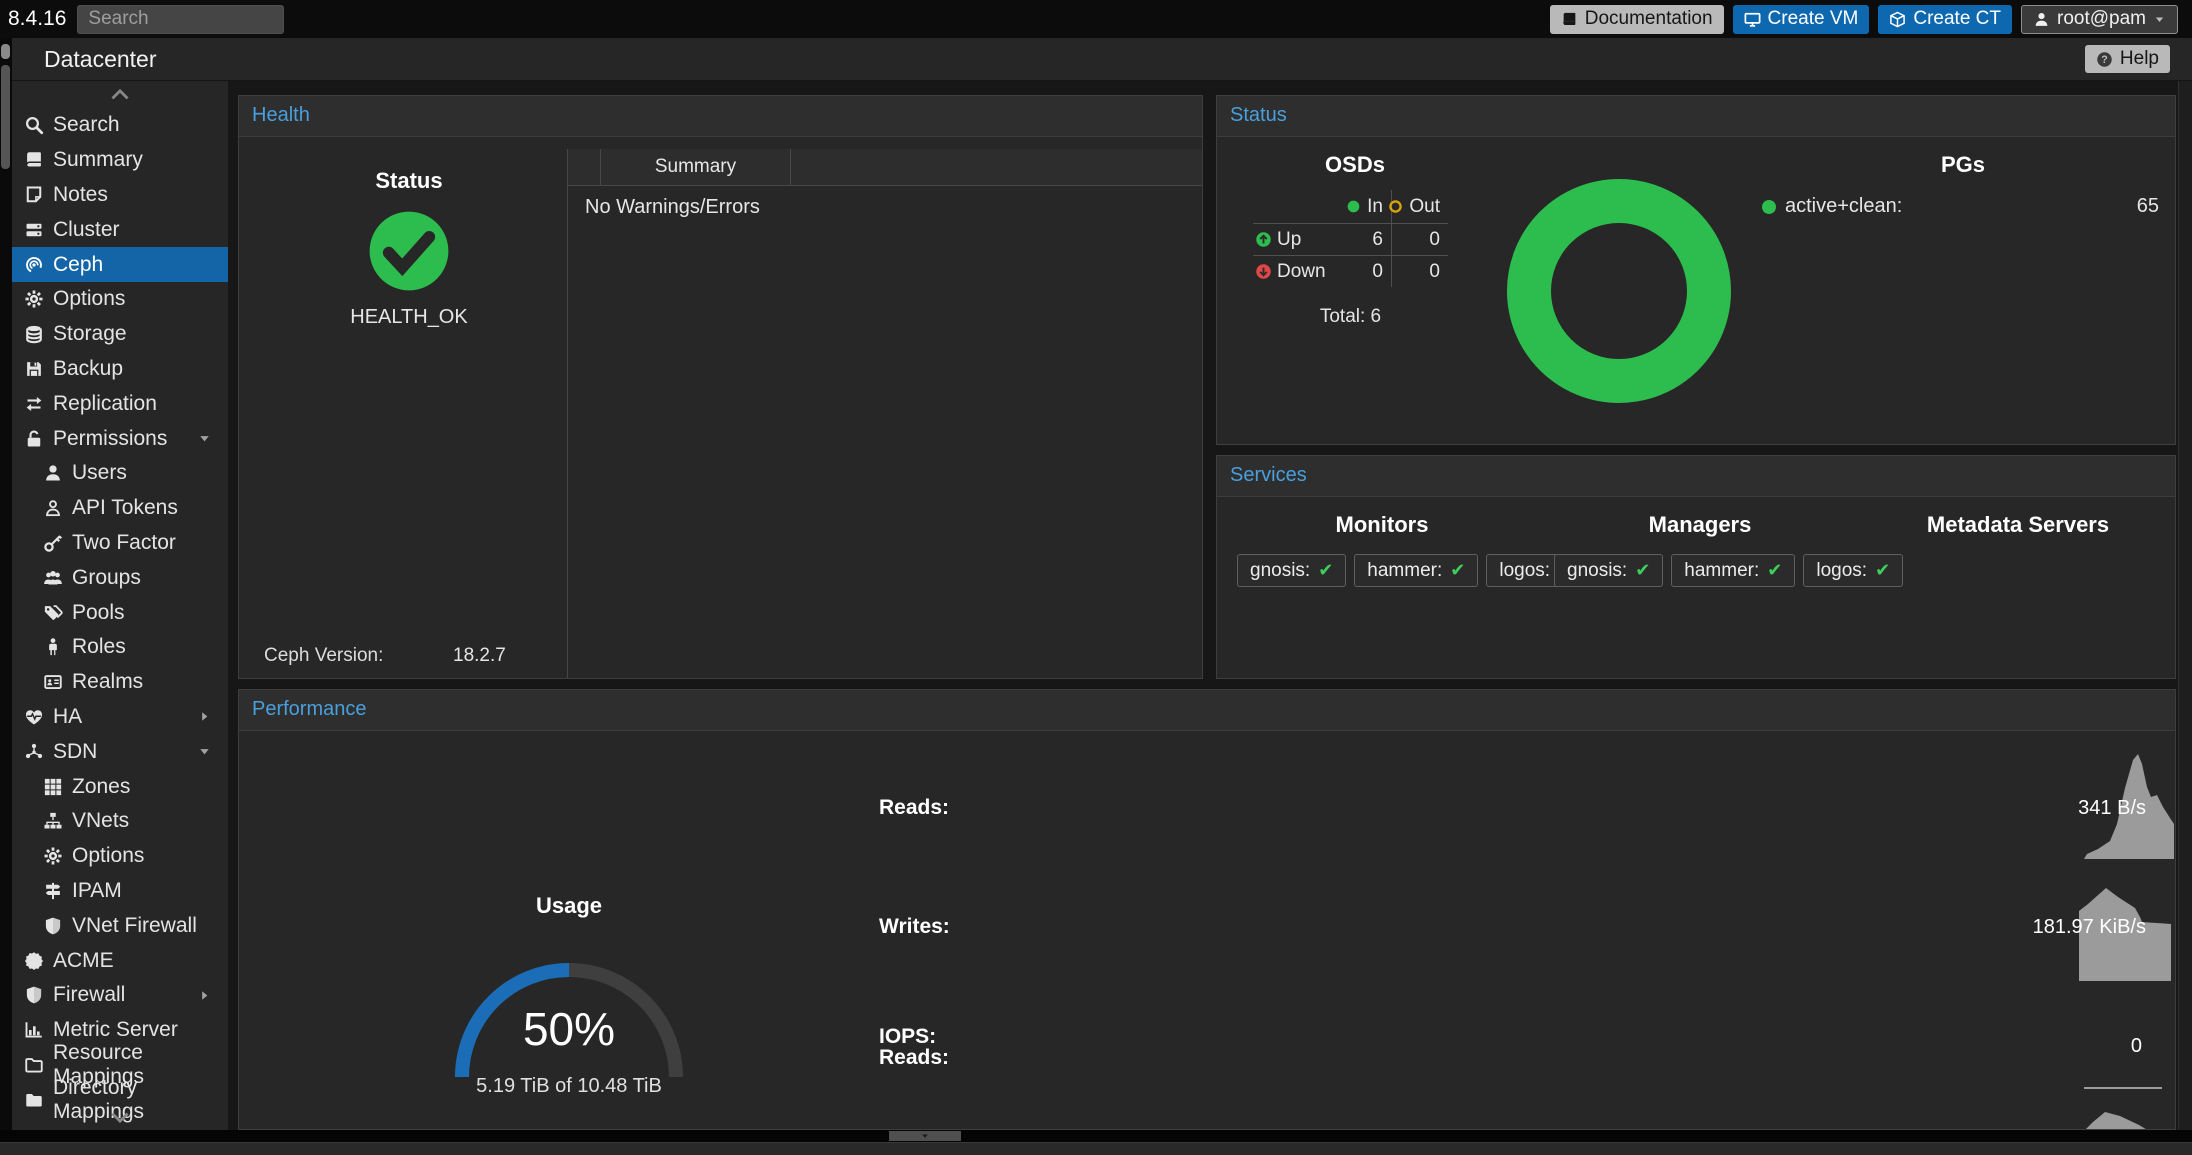 The image size is (2192, 1155). I want to click on sidebar-item-vnet-firewall: VNet Firewall, so click(120, 925).